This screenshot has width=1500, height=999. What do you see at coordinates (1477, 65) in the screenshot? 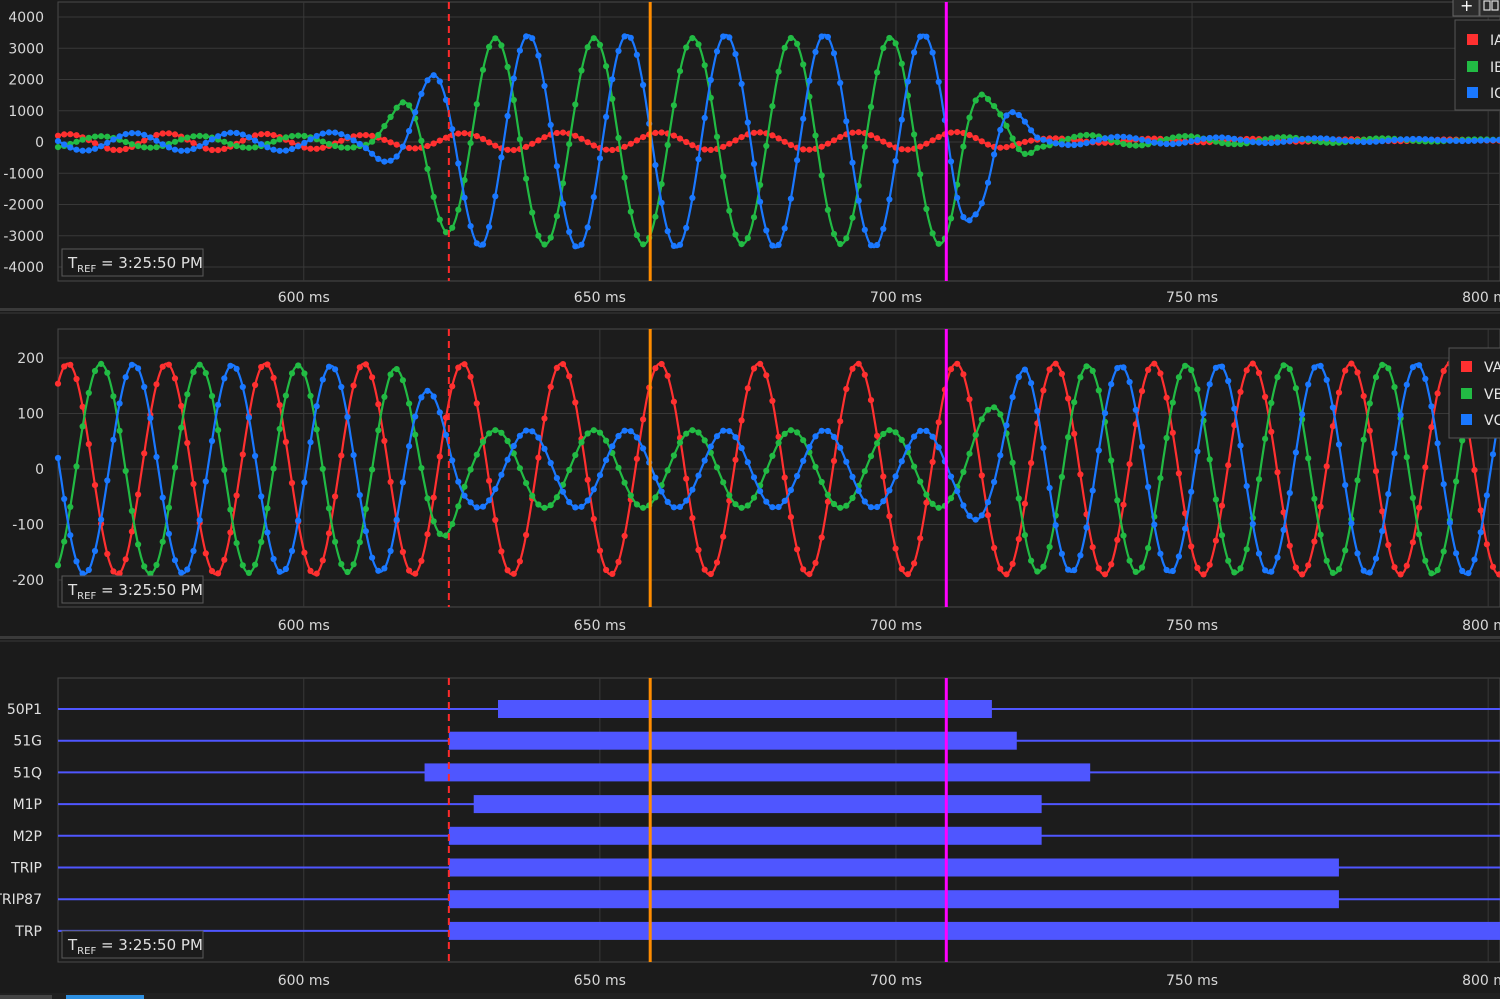
I see `current-legend: IA IB IC` at bounding box center [1477, 65].